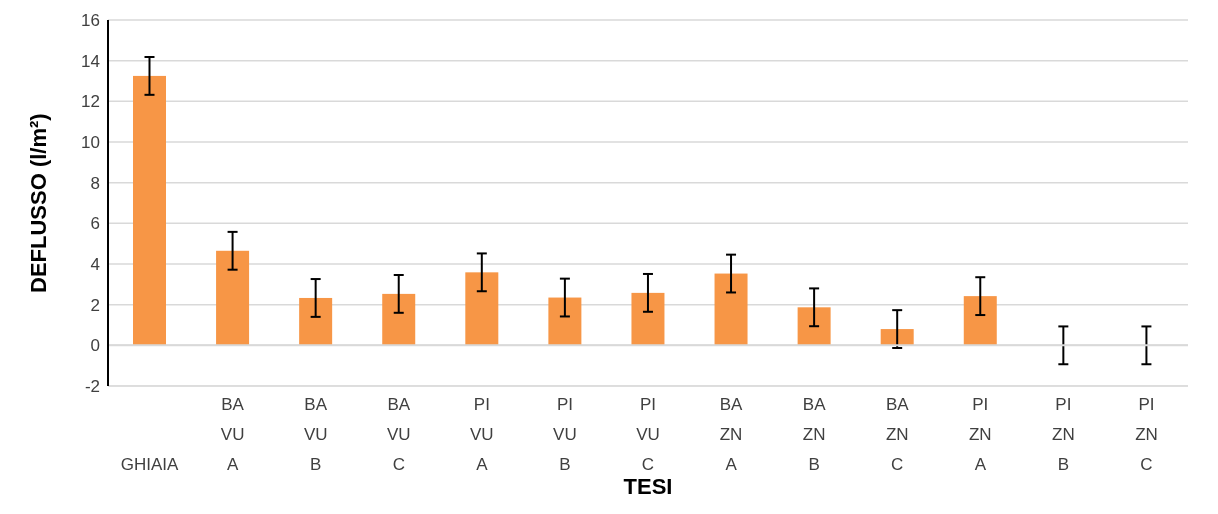 This screenshot has height=514, width=1218. Describe the element at coordinates (95, 346) in the screenshot. I see `y-tick-label: 0` at that location.